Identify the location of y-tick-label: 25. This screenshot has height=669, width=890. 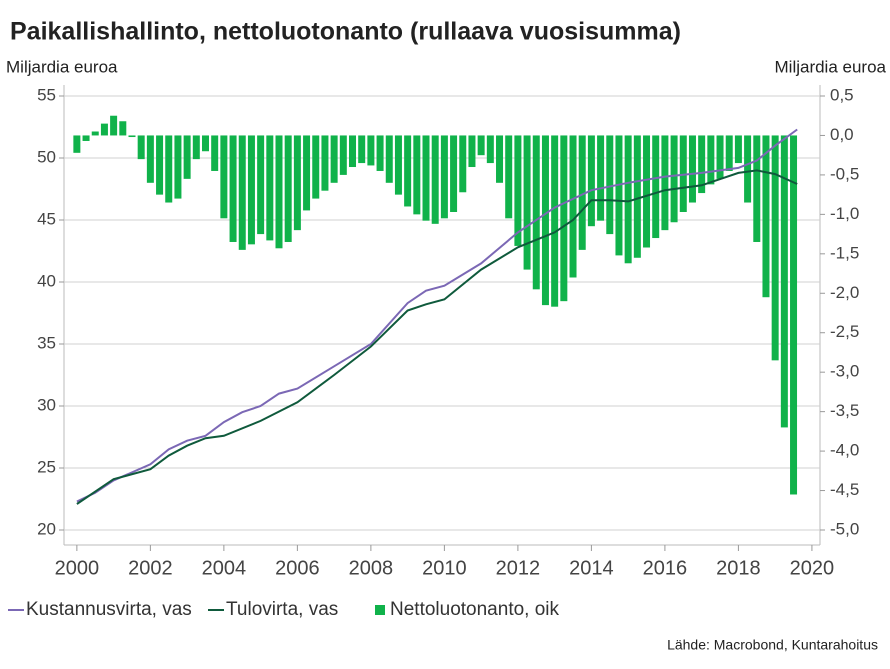
(46, 466).